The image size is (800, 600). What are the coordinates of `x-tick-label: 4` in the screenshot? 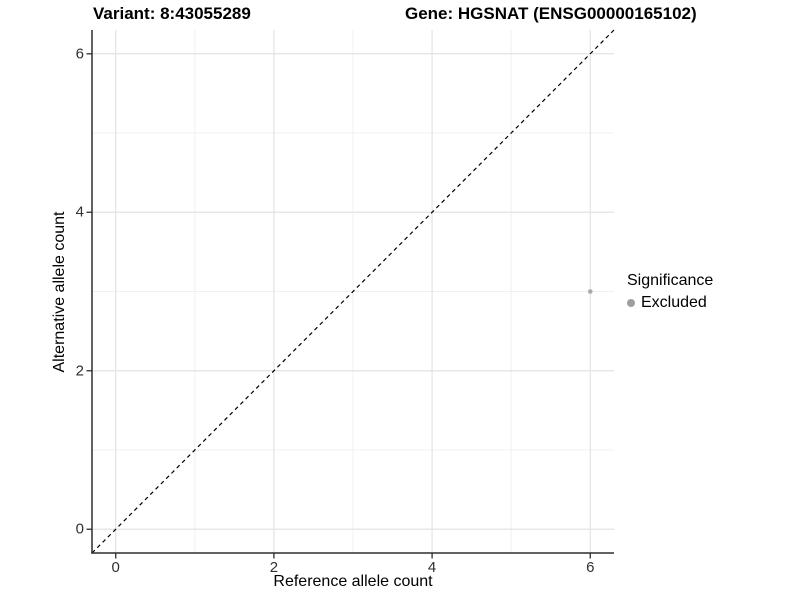 It's located at (432, 567).